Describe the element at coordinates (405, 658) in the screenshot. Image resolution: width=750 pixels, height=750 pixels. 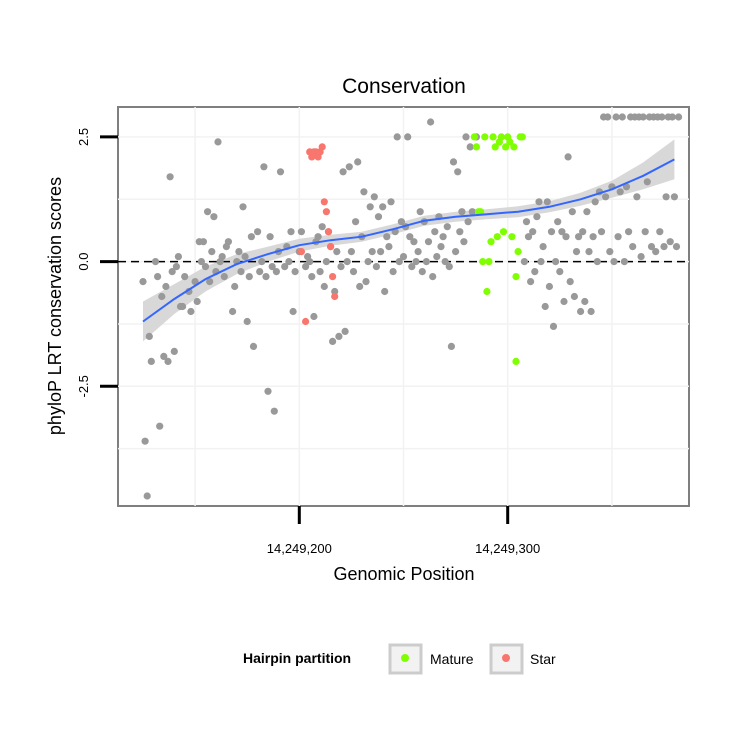
I see `legend-mature-dot` at that location.